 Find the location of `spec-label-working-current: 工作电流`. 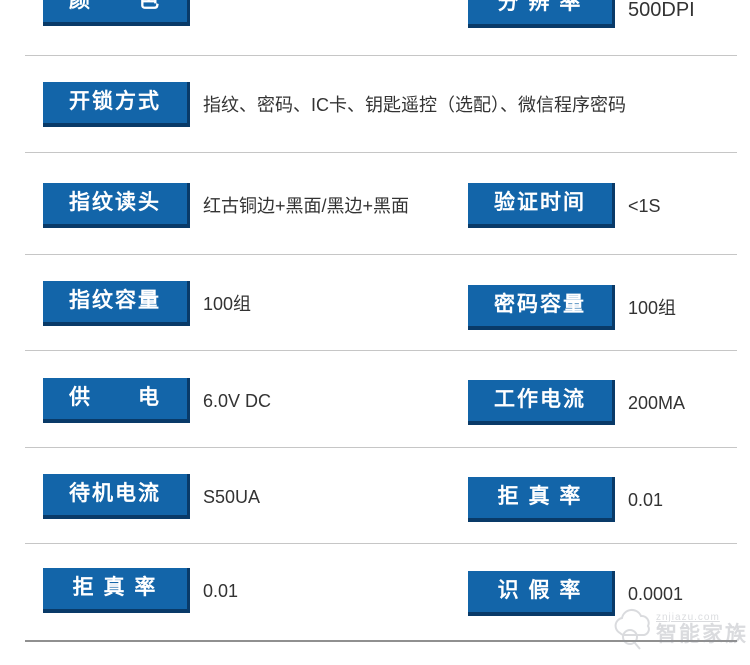

spec-label-working-current: 工作电流 is located at coordinates (541, 402).